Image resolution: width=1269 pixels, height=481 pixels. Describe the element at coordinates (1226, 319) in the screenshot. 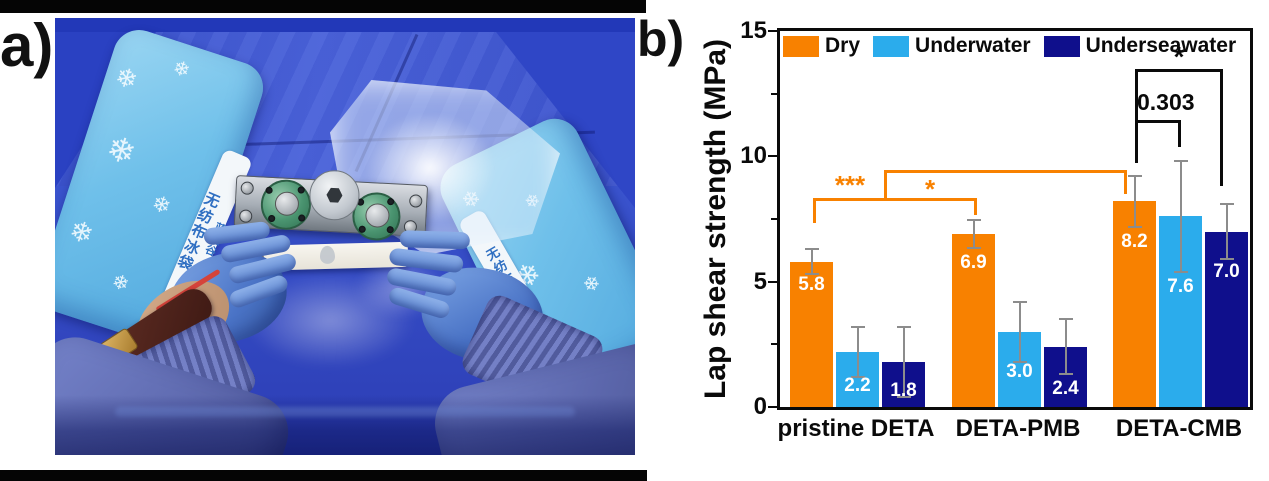

I see `bar-underseawater-deta-cmb` at that location.